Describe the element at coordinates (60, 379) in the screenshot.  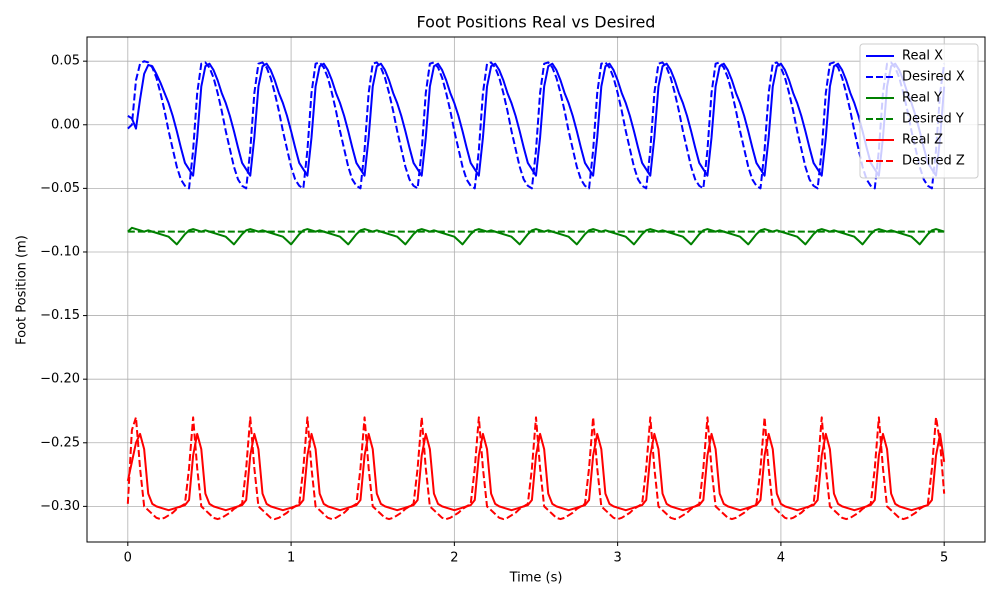
I see `y-tick-label: −0.20` at that location.